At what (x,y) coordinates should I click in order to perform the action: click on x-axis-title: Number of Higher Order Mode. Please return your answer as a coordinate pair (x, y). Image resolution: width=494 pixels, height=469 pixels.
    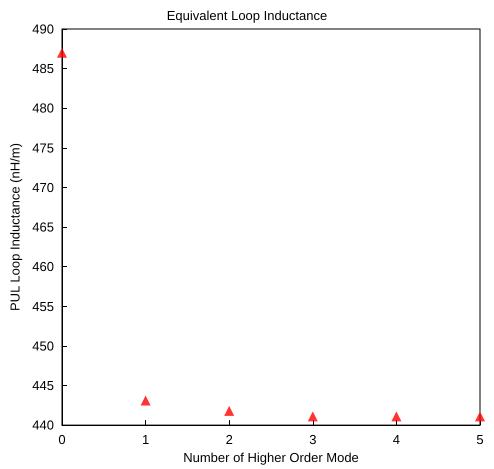
    Looking at the image, I should click on (271, 457).